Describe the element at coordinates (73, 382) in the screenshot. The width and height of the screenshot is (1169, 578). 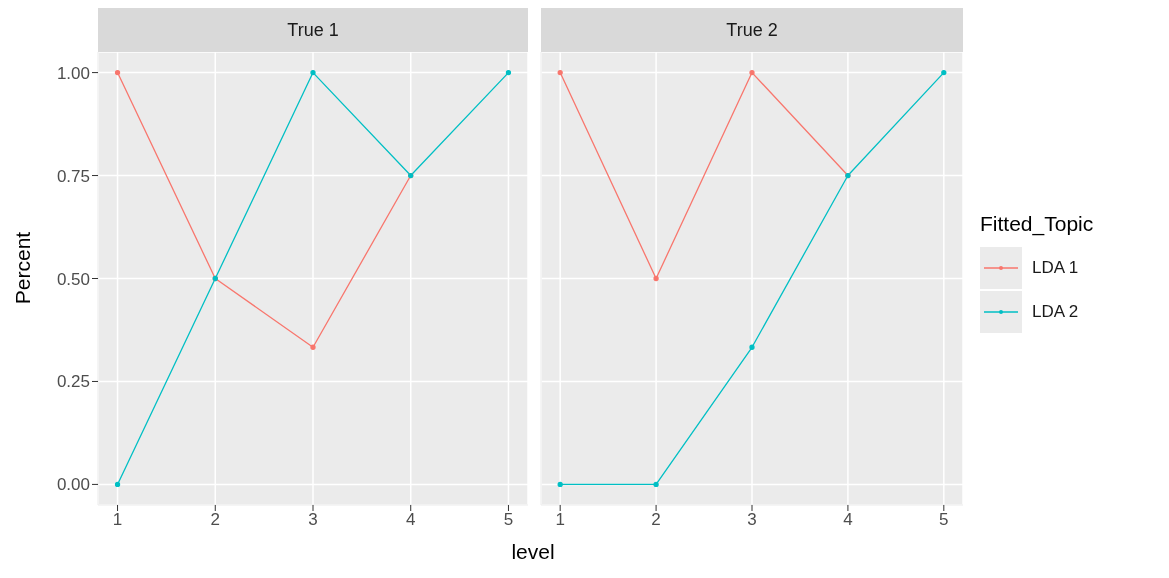
I see `y-tick-label: 0.25` at that location.